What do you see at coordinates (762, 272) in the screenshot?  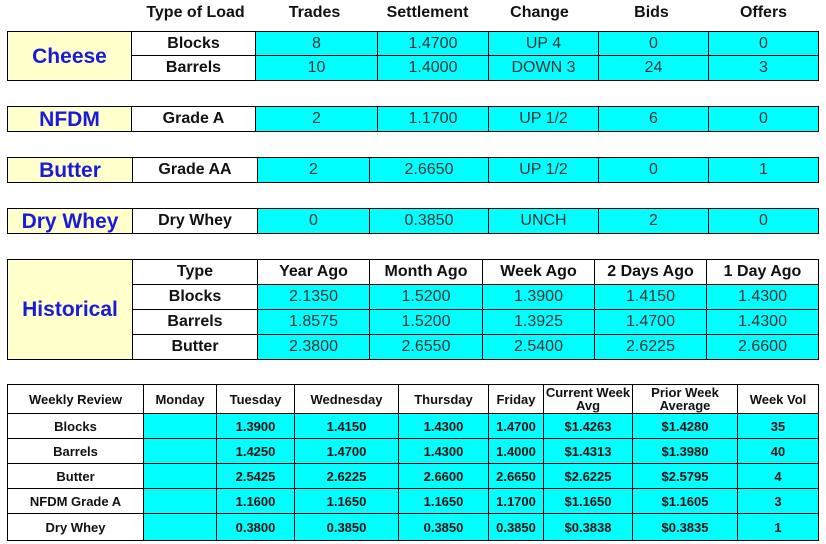 I see `column-header: 1 Day Ago` at bounding box center [762, 272].